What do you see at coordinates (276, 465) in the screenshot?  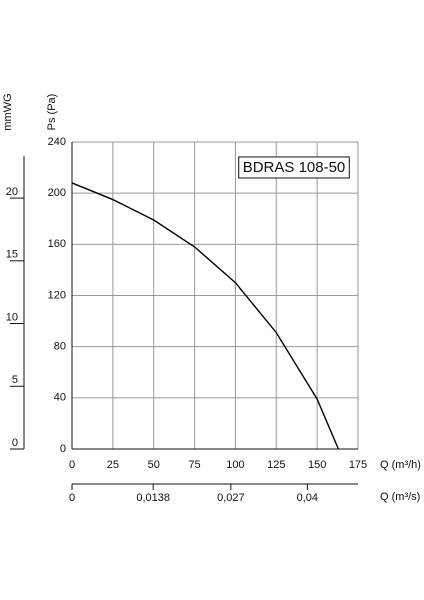 I see `x-tick-label: 125` at bounding box center [276, 465].